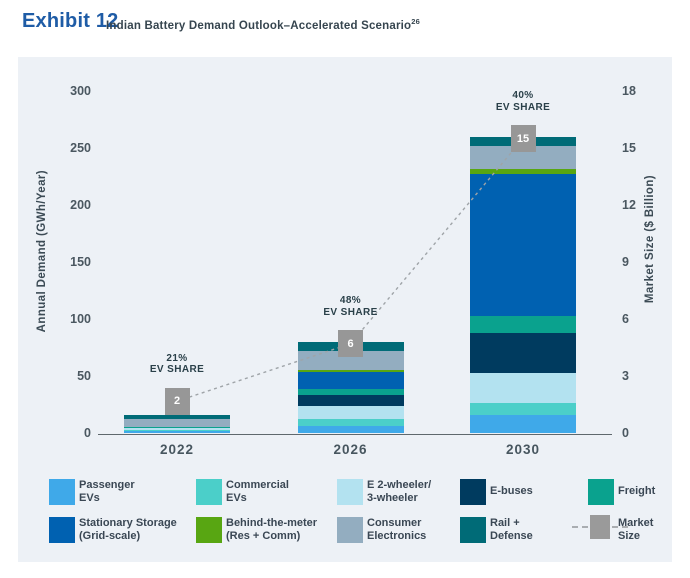 The width and height of the screenshot is (690, 578). What do you see at coordinates (263, 536) in the screenshot?
I see `legend-label-line: (Res + Comm)` at bounding box center [263, 536].